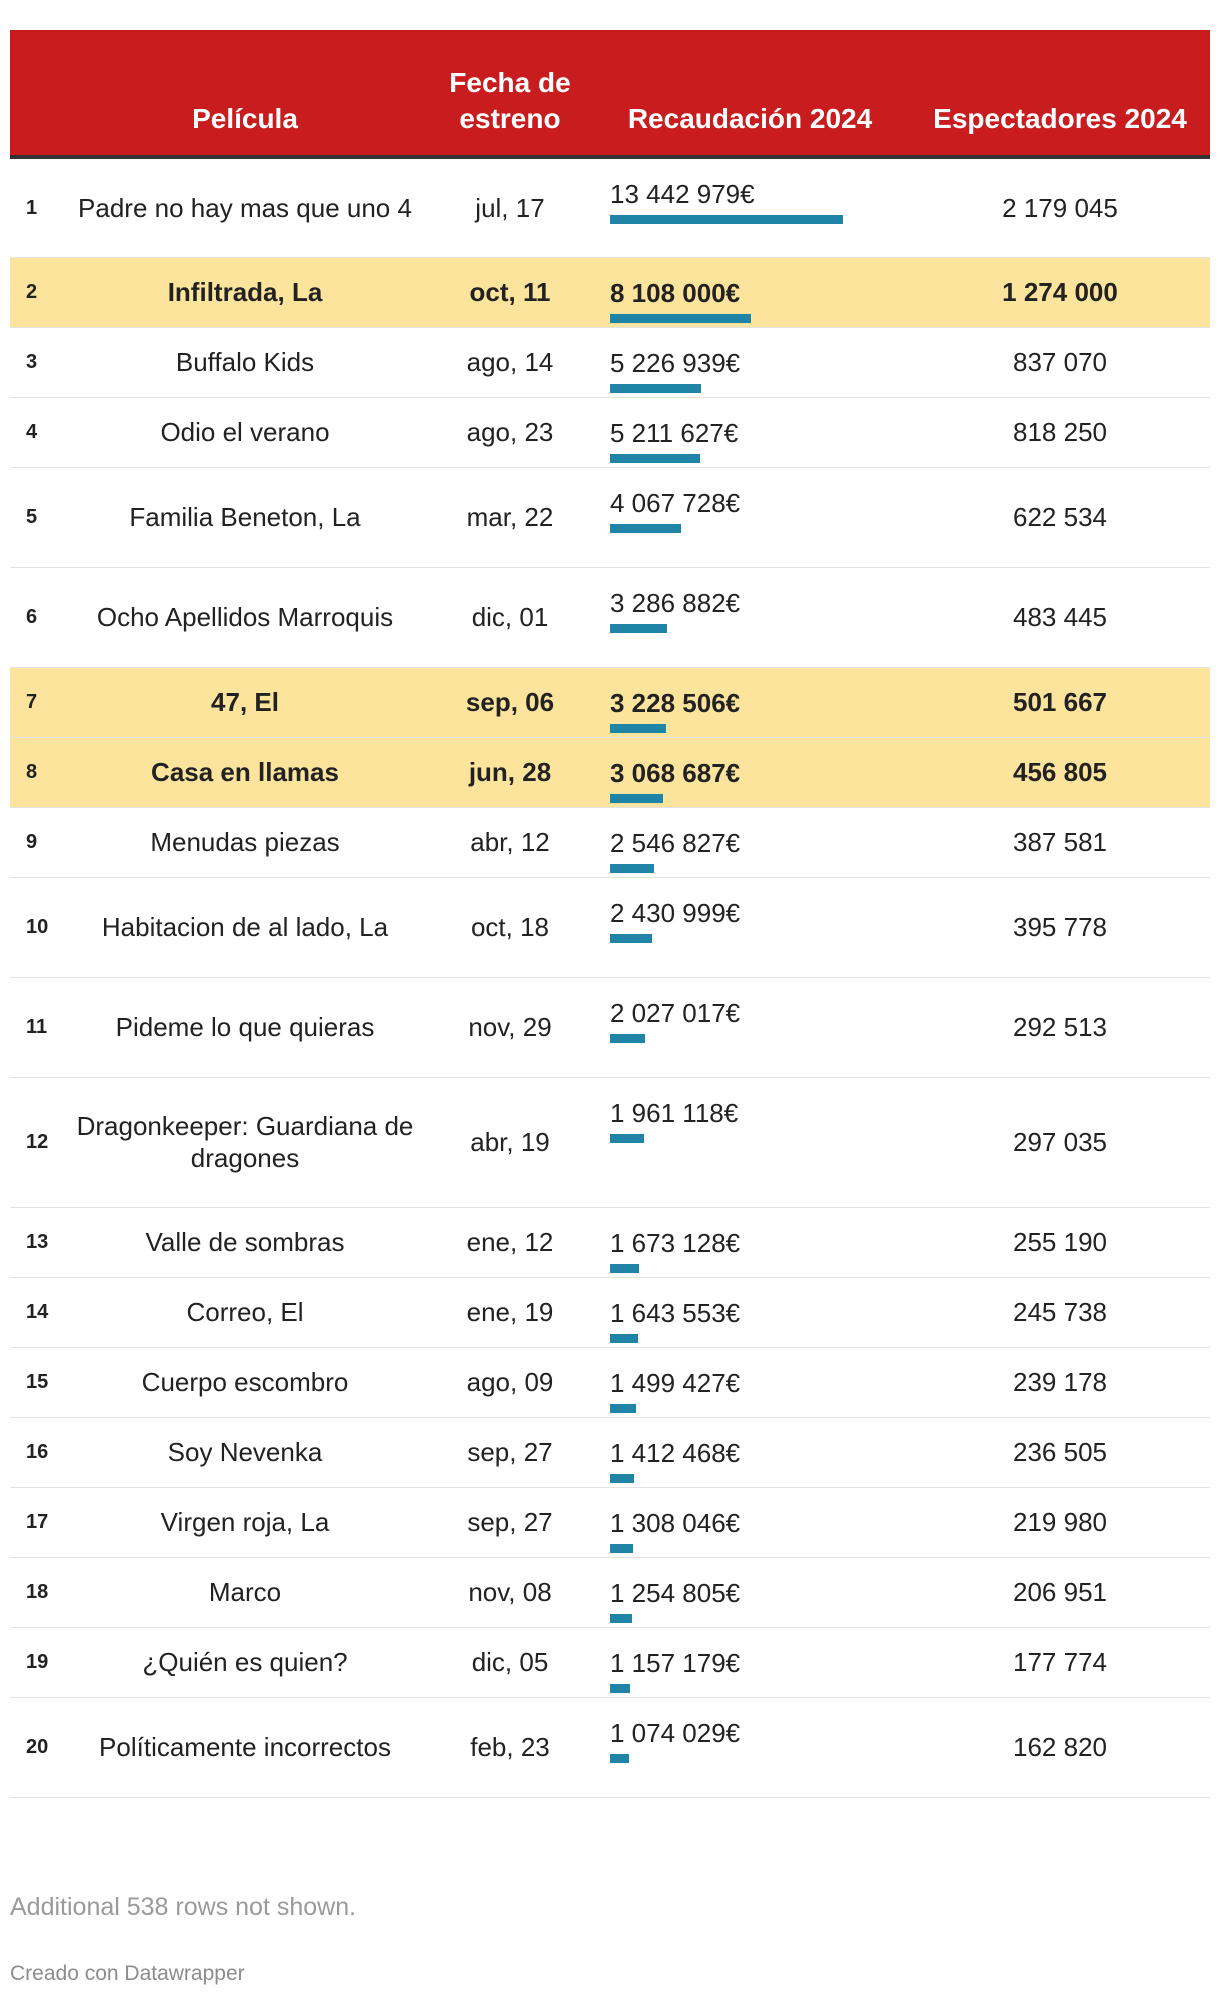  I want to click on date-cell: ago, 23, so click(510, 432).